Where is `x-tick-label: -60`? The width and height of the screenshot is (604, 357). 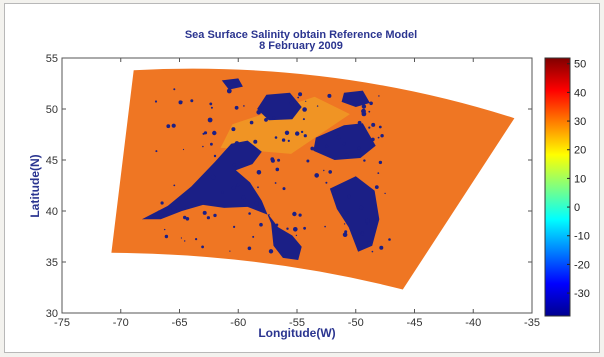 x-tick-label: -60 is located at coordinates (238, 323).